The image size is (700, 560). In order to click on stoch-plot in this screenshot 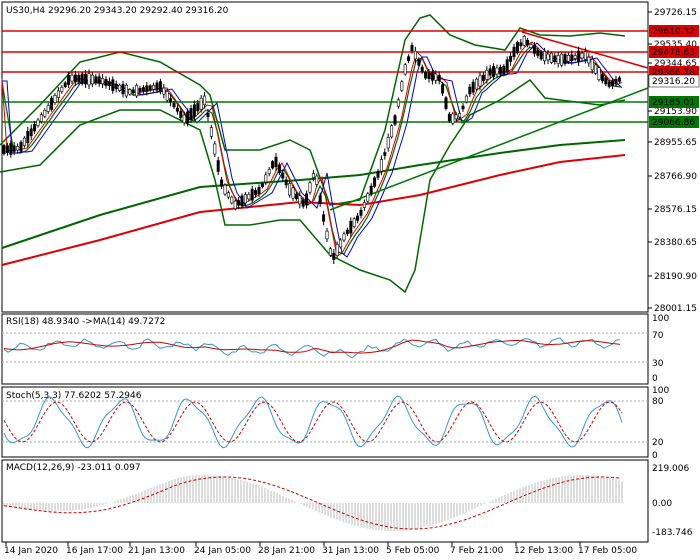, I will do `click(325, 422)`.